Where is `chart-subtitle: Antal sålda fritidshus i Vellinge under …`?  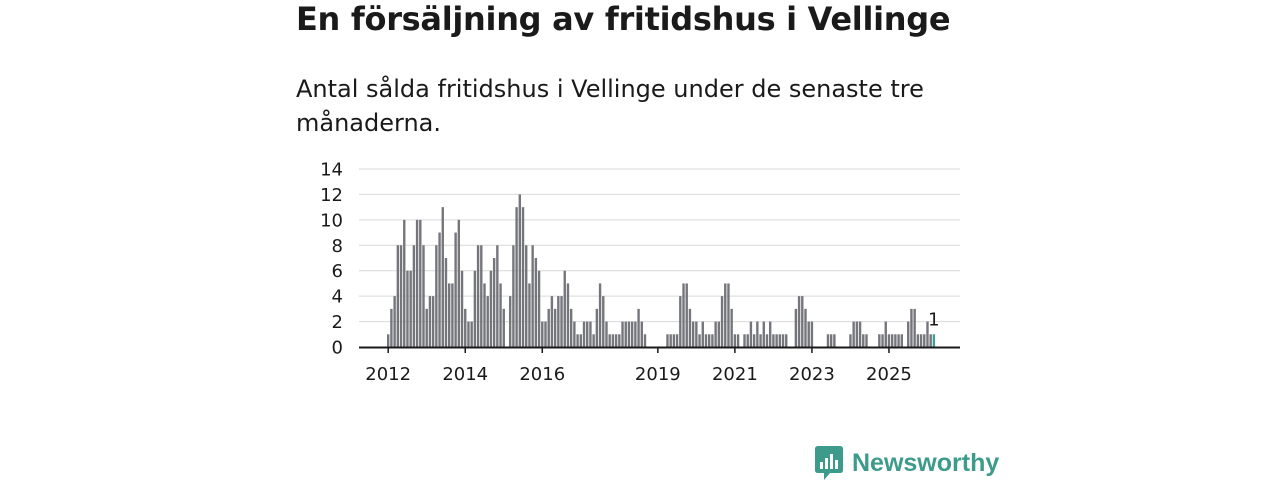 chart-subtitle: Antal sålda fritidshus i Vellinge under … is located at coordinates (610, 106).